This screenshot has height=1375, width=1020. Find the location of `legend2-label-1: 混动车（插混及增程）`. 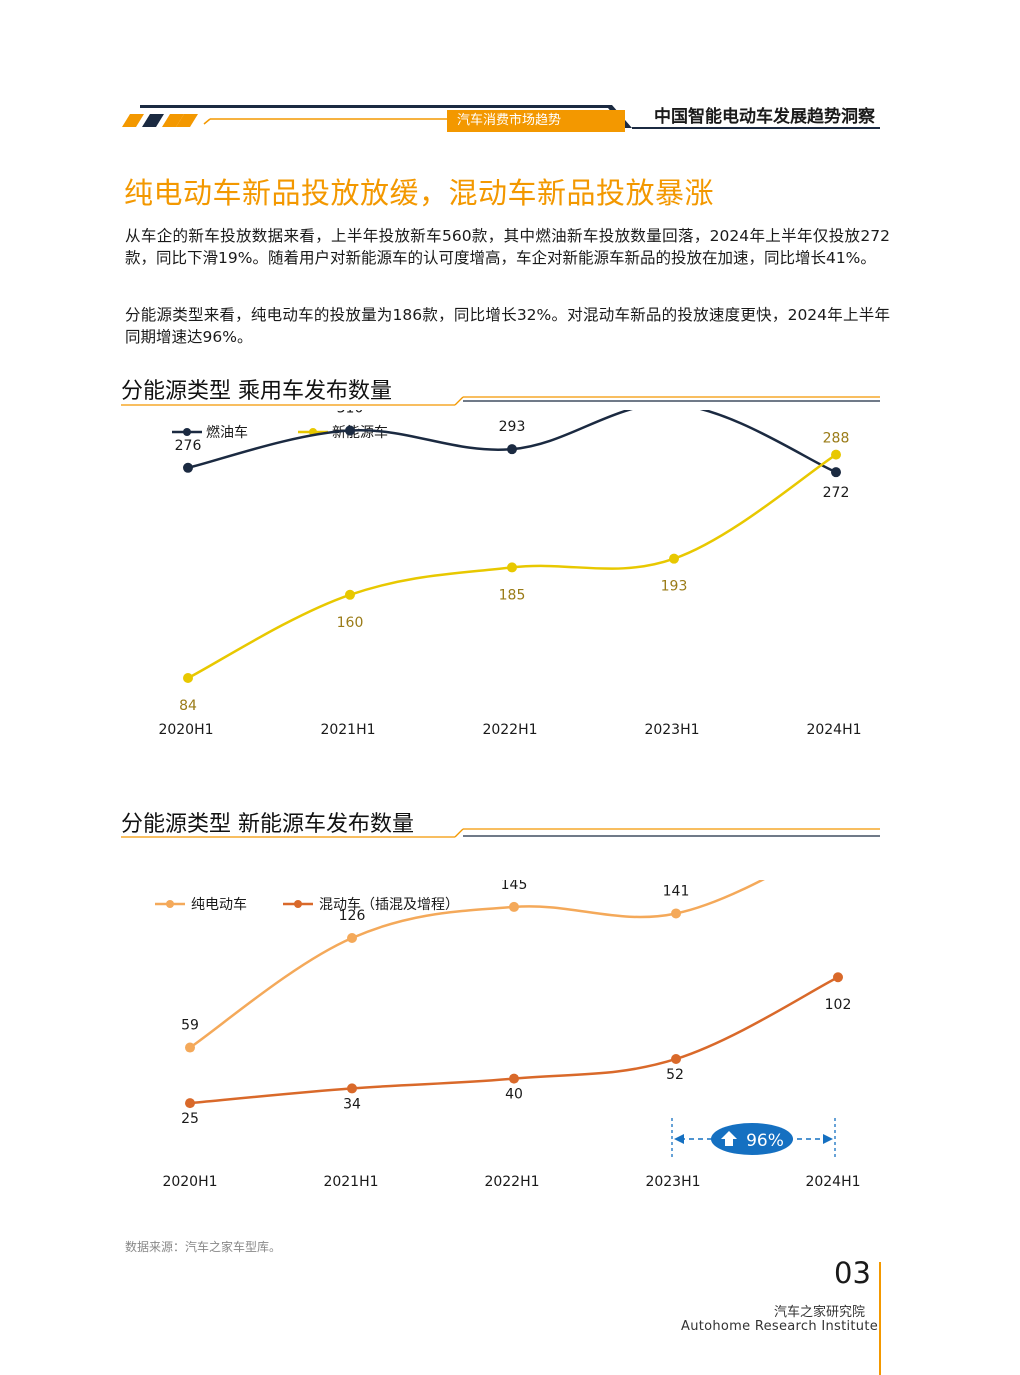

legend2-label-1: 混动车（插混及增程） is located at coordinates (389, 904).